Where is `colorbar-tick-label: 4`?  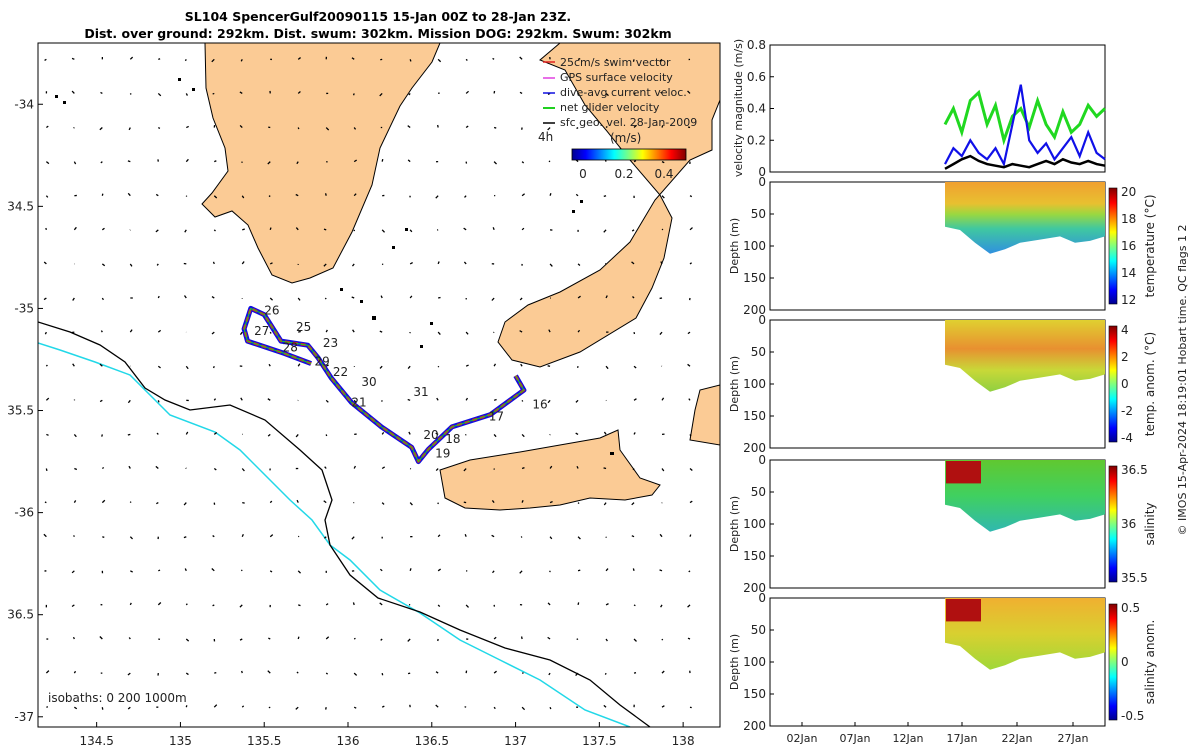 colorbar-tick-label: 4 is located at coordinates (1125, 330).